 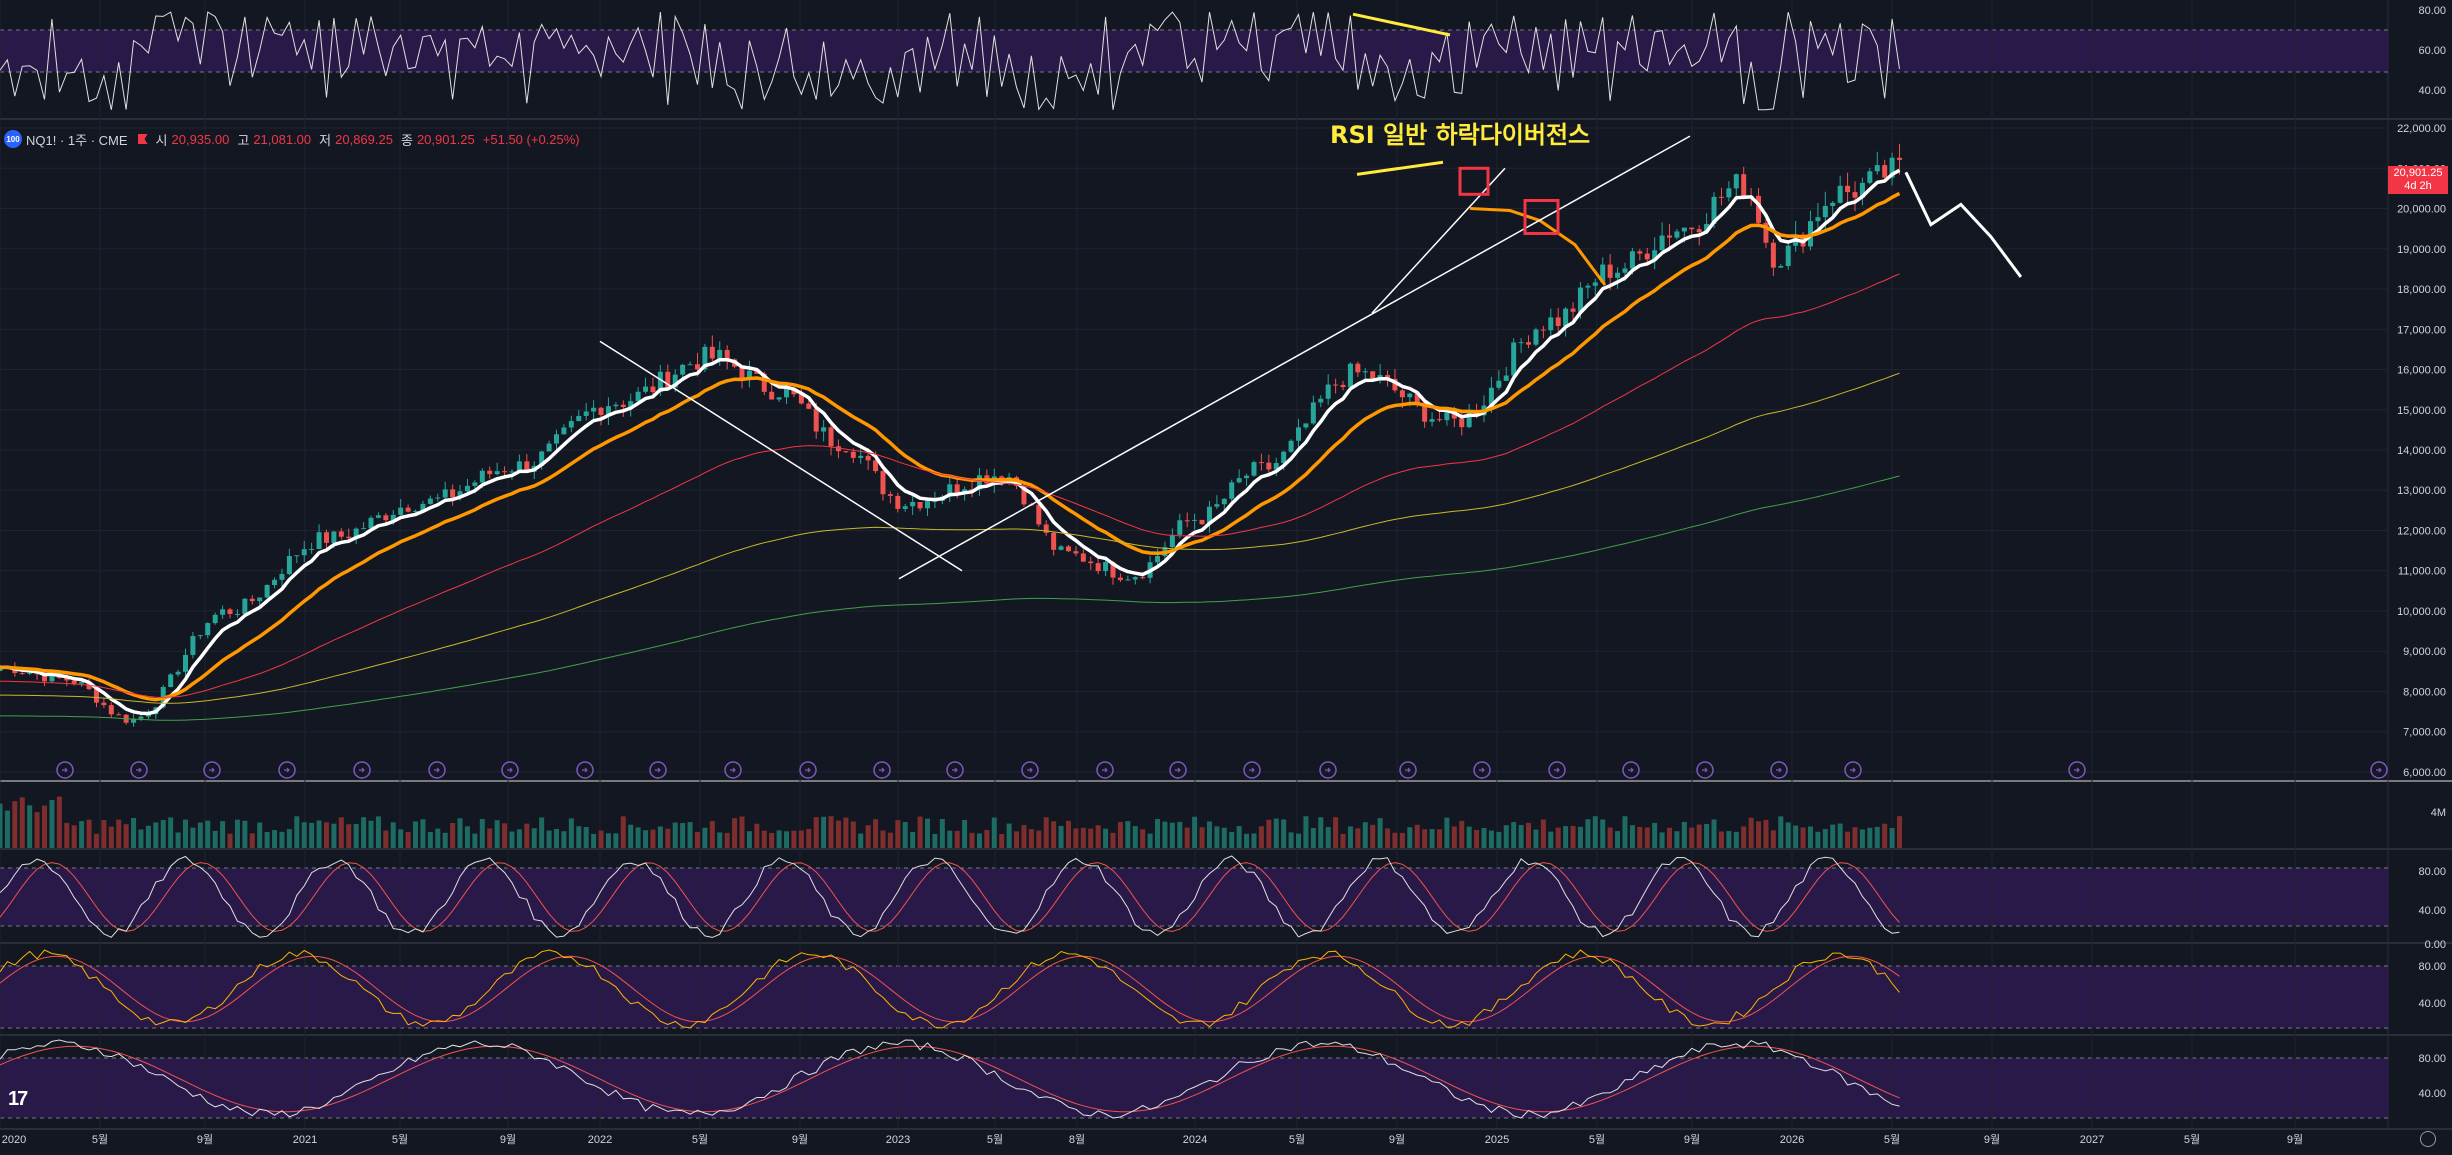 What do you see at coordinates (995, 1139) in the screenshot?
I see `time-tick-label: 5월` at bounding box center [995, 1139].